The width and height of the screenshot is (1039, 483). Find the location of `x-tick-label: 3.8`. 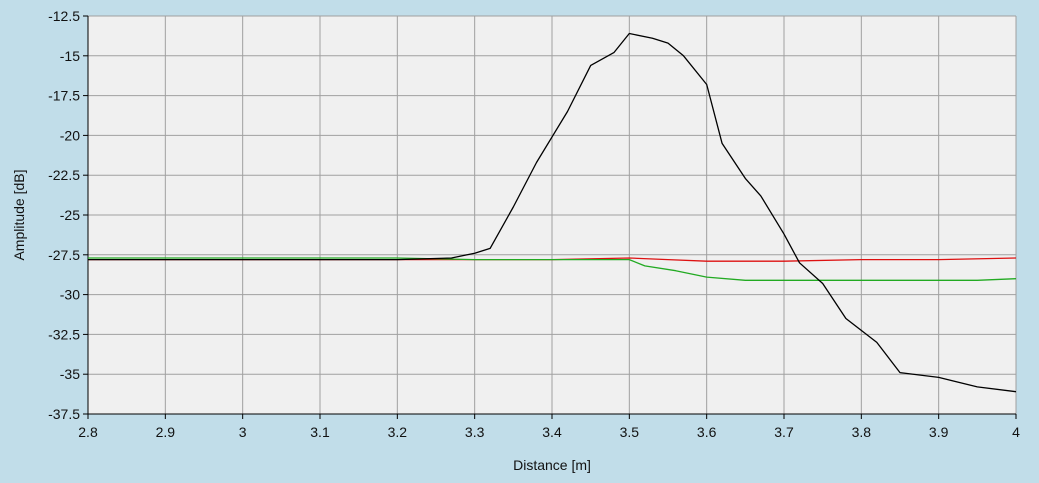

x-tick-label: 3.8 is located at coordinates (862, 432).